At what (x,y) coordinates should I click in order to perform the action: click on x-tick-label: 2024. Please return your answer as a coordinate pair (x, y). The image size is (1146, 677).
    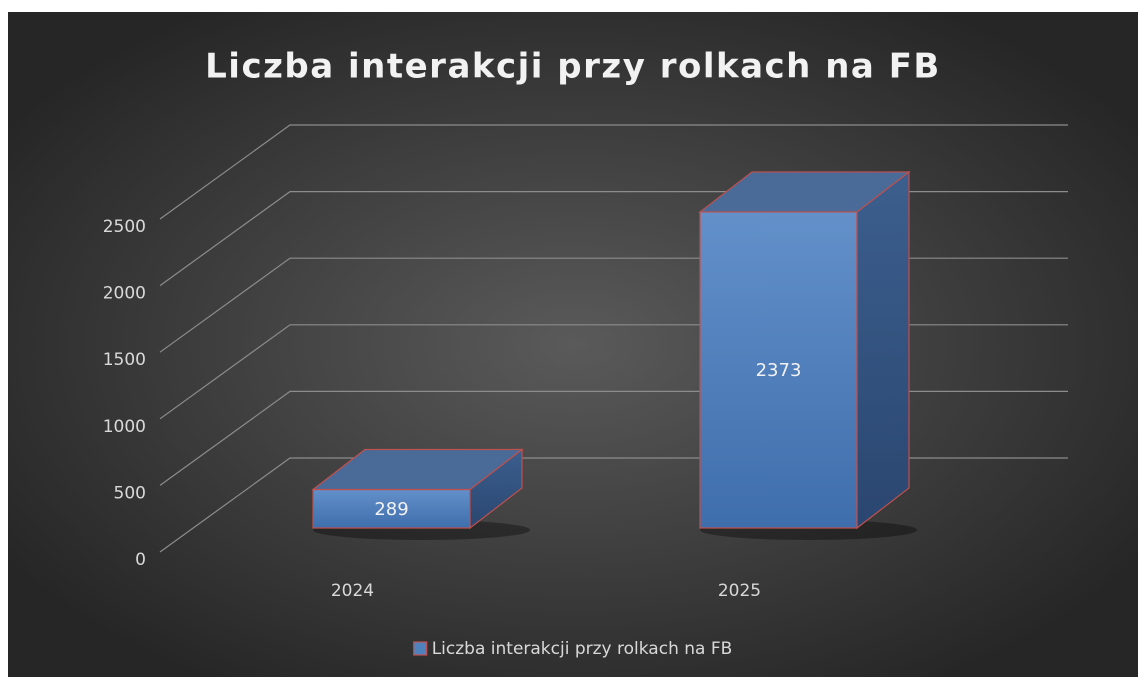
    Looking at the image, I should click on (352, 591).